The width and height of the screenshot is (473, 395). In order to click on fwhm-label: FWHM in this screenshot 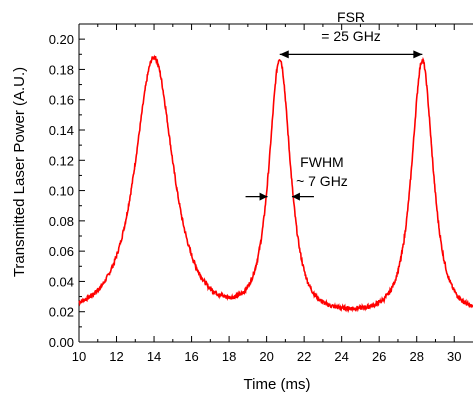, I will do `click(322, 162)`.